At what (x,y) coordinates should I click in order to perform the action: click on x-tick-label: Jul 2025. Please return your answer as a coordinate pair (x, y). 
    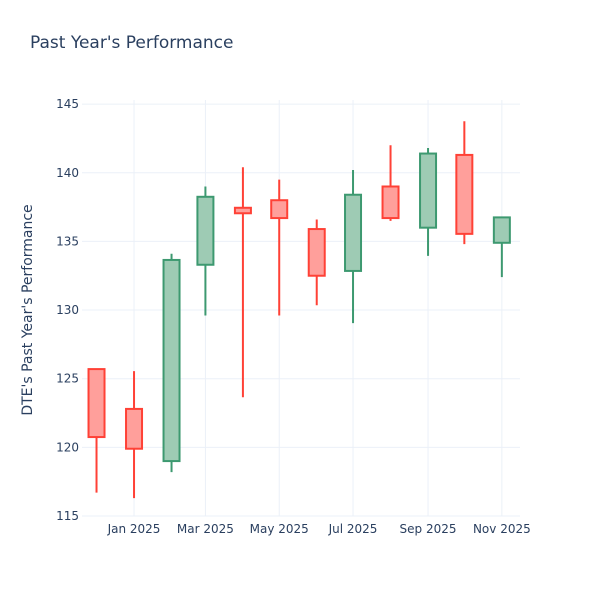
    Looking at the image, I should click on (353, 529).